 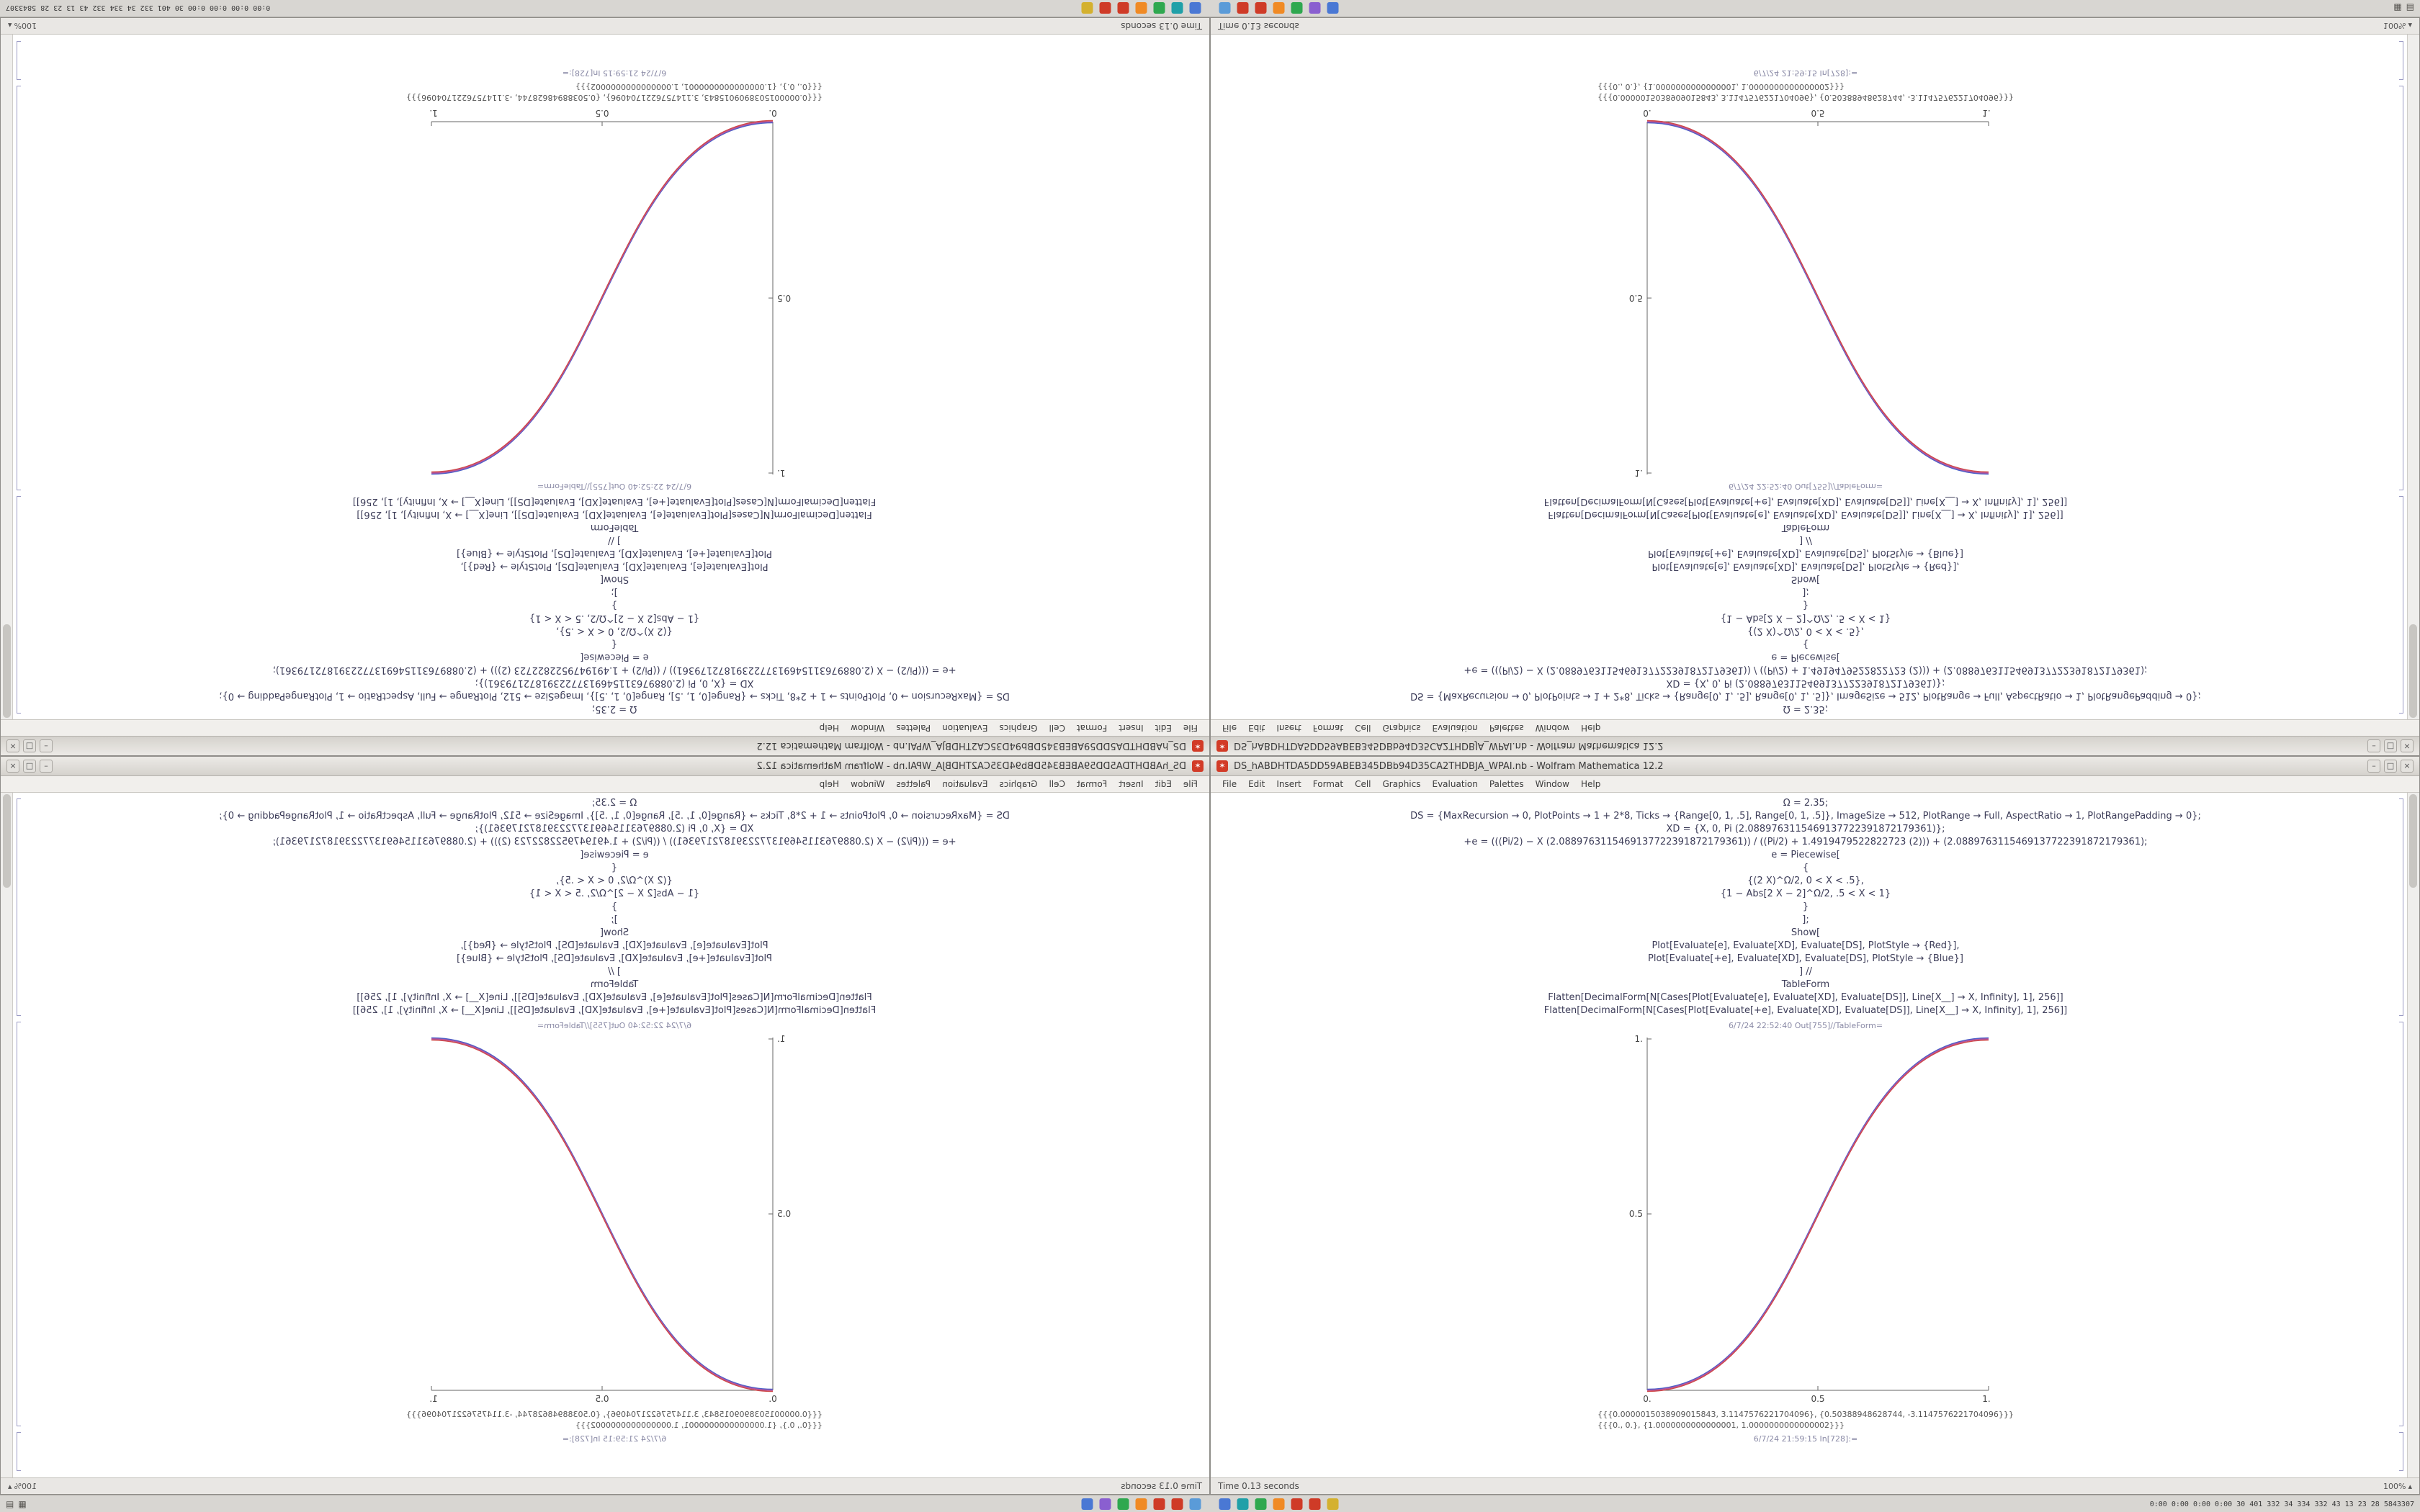 I want to click on terminal-icon, so click(x=1195, y=1504).